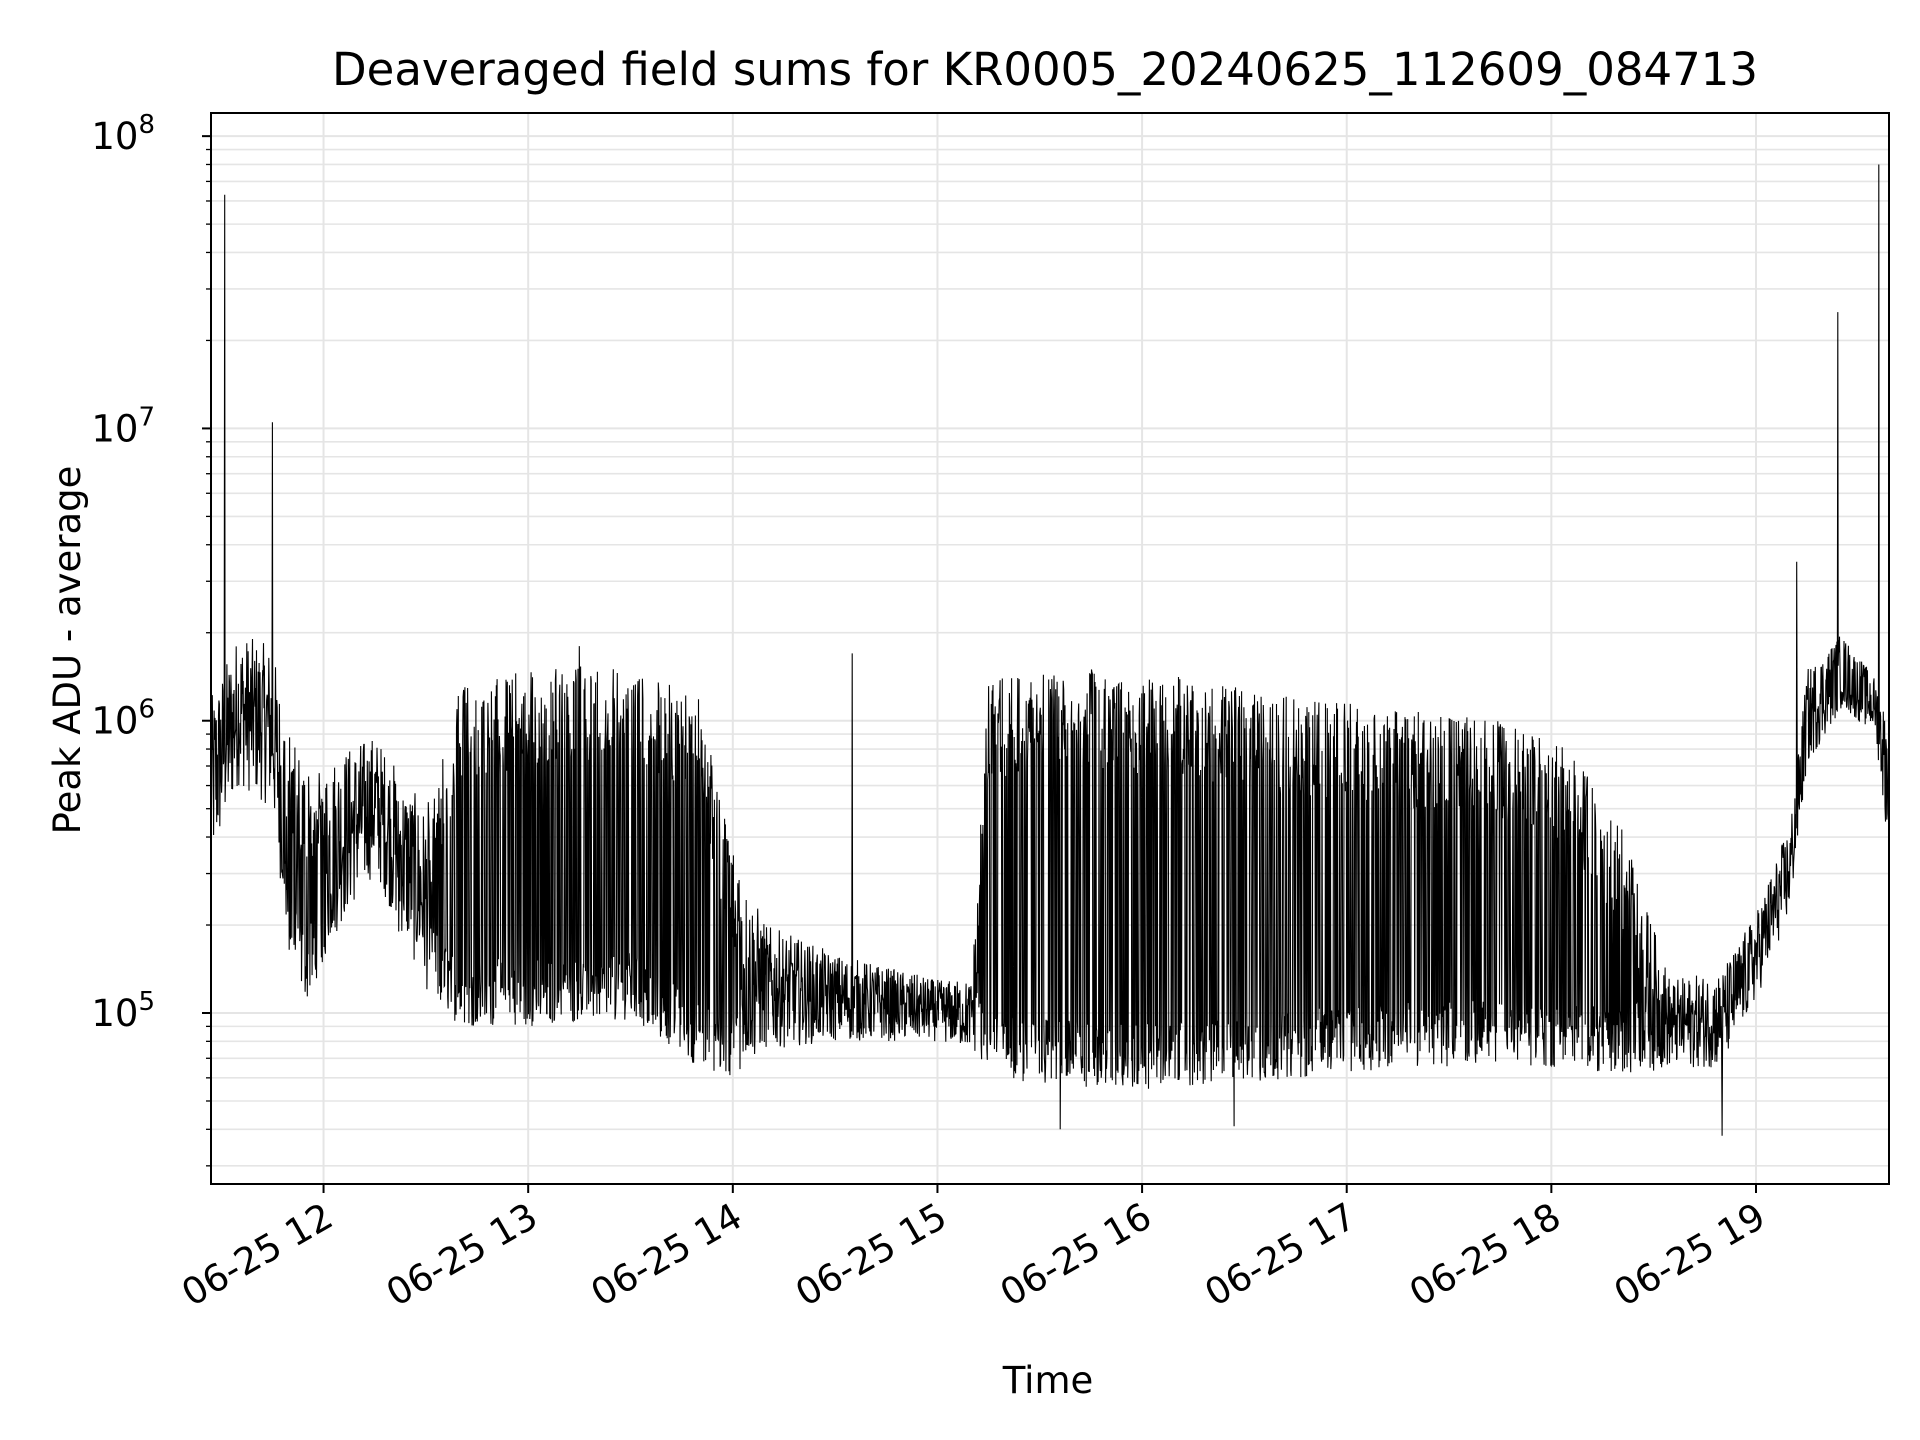  Describe the element at coordinates (1048, 1380) in the screenshot. I see `x-axis-label: Time` at that location.